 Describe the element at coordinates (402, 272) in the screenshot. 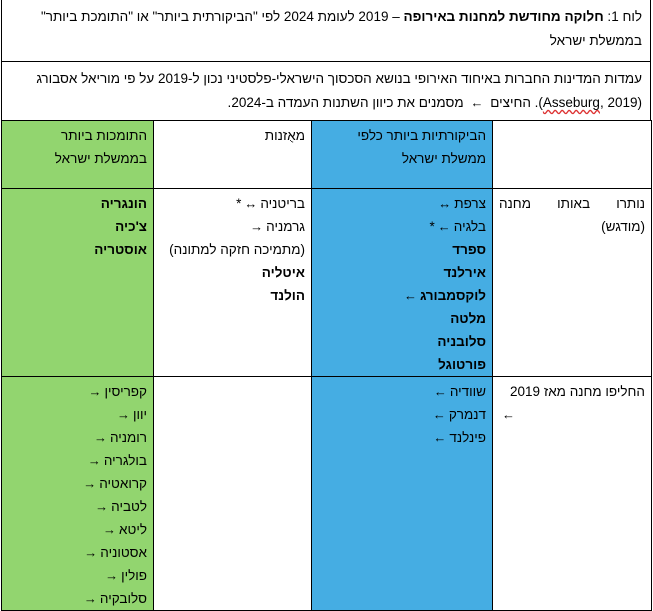

I see `country-entry: אירלנד` at that location.